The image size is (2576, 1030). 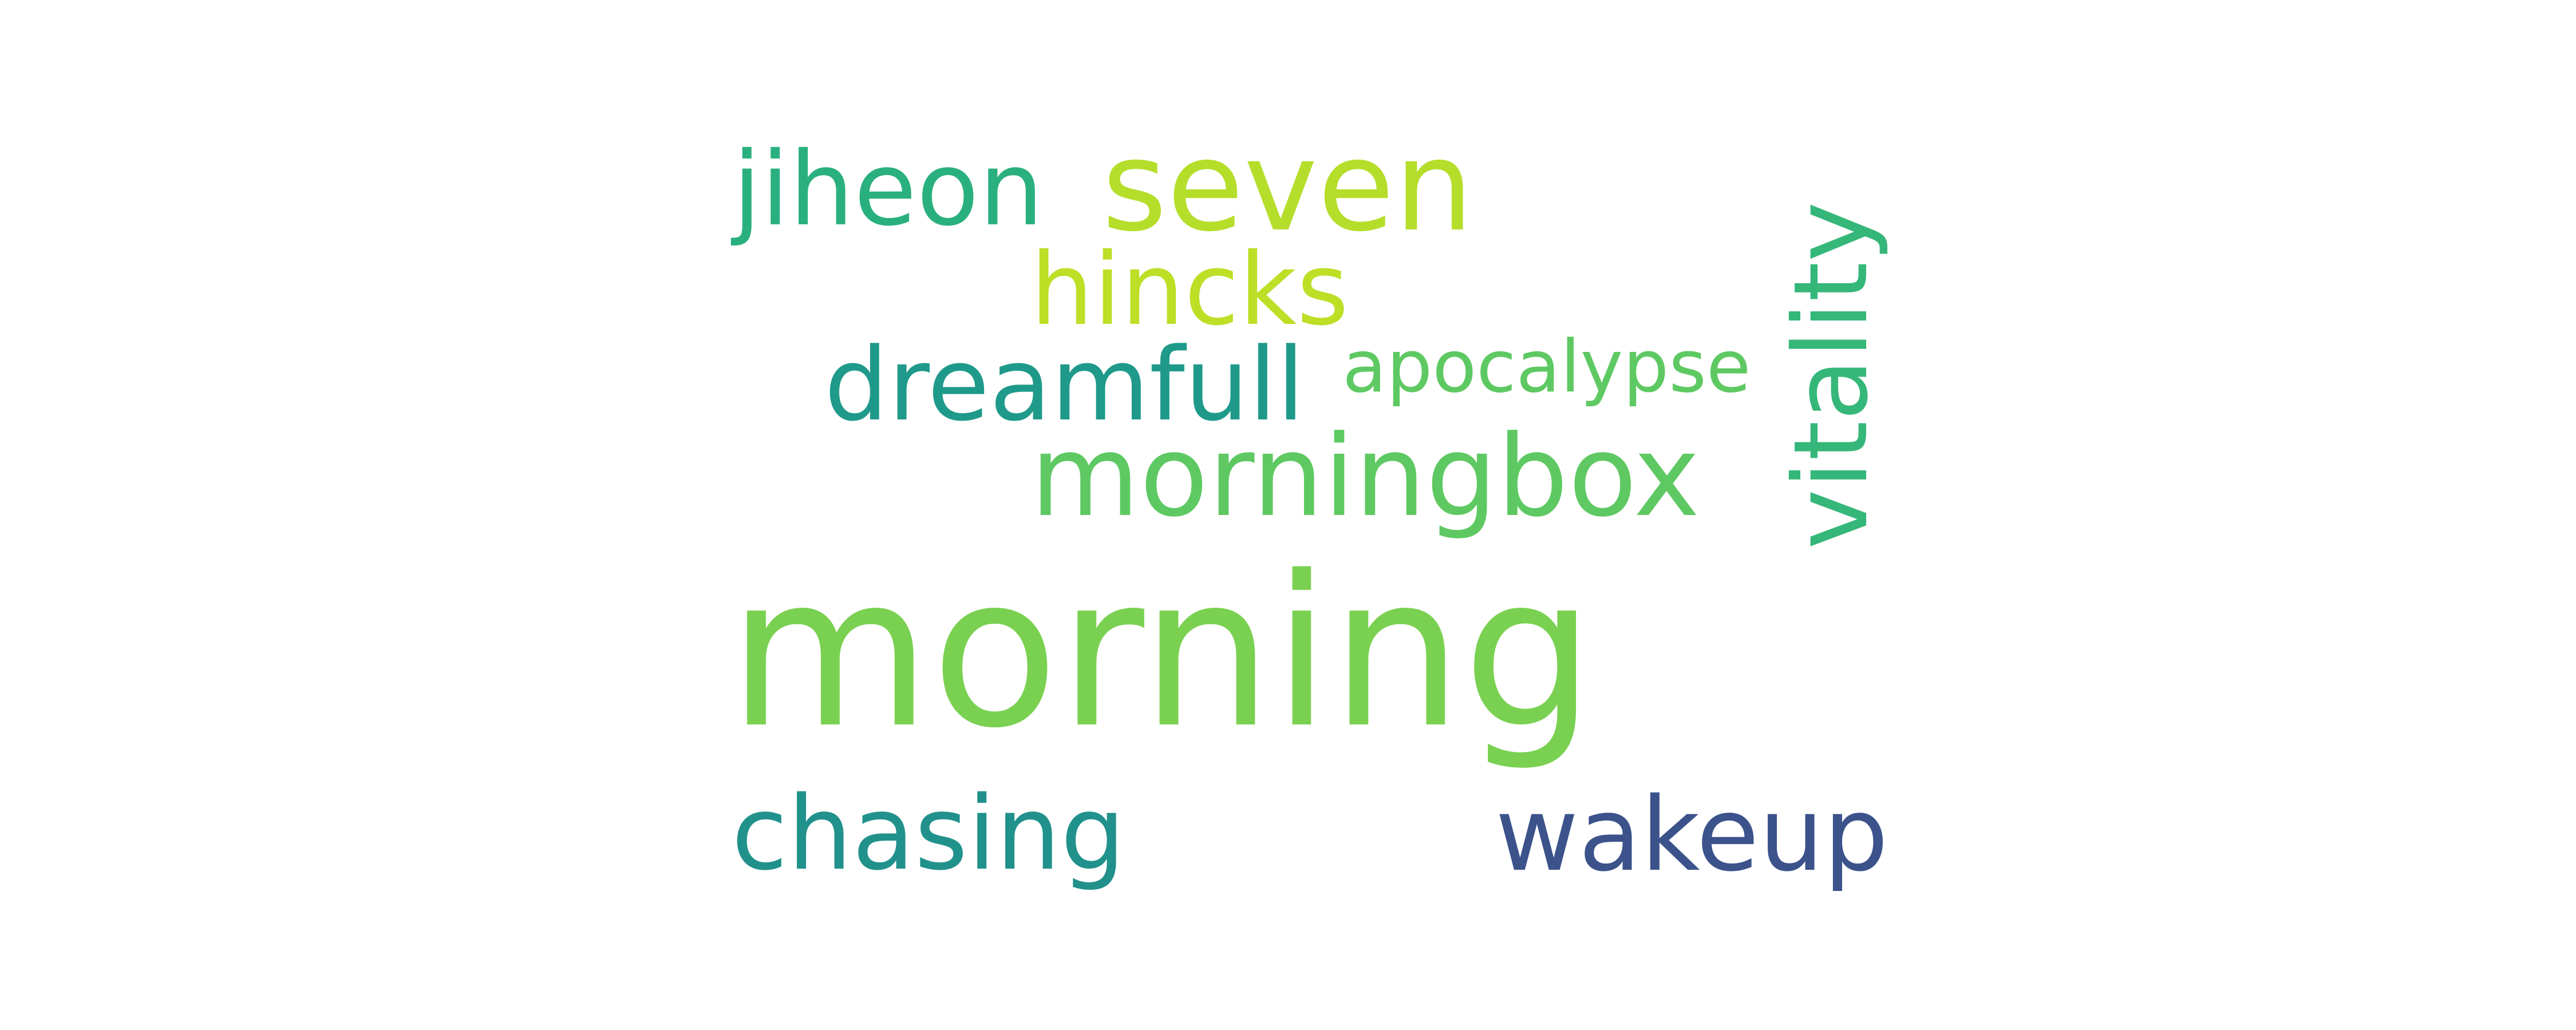 I want to click on word-dreamfull: dreamfull, so click(x=1064, y=384).